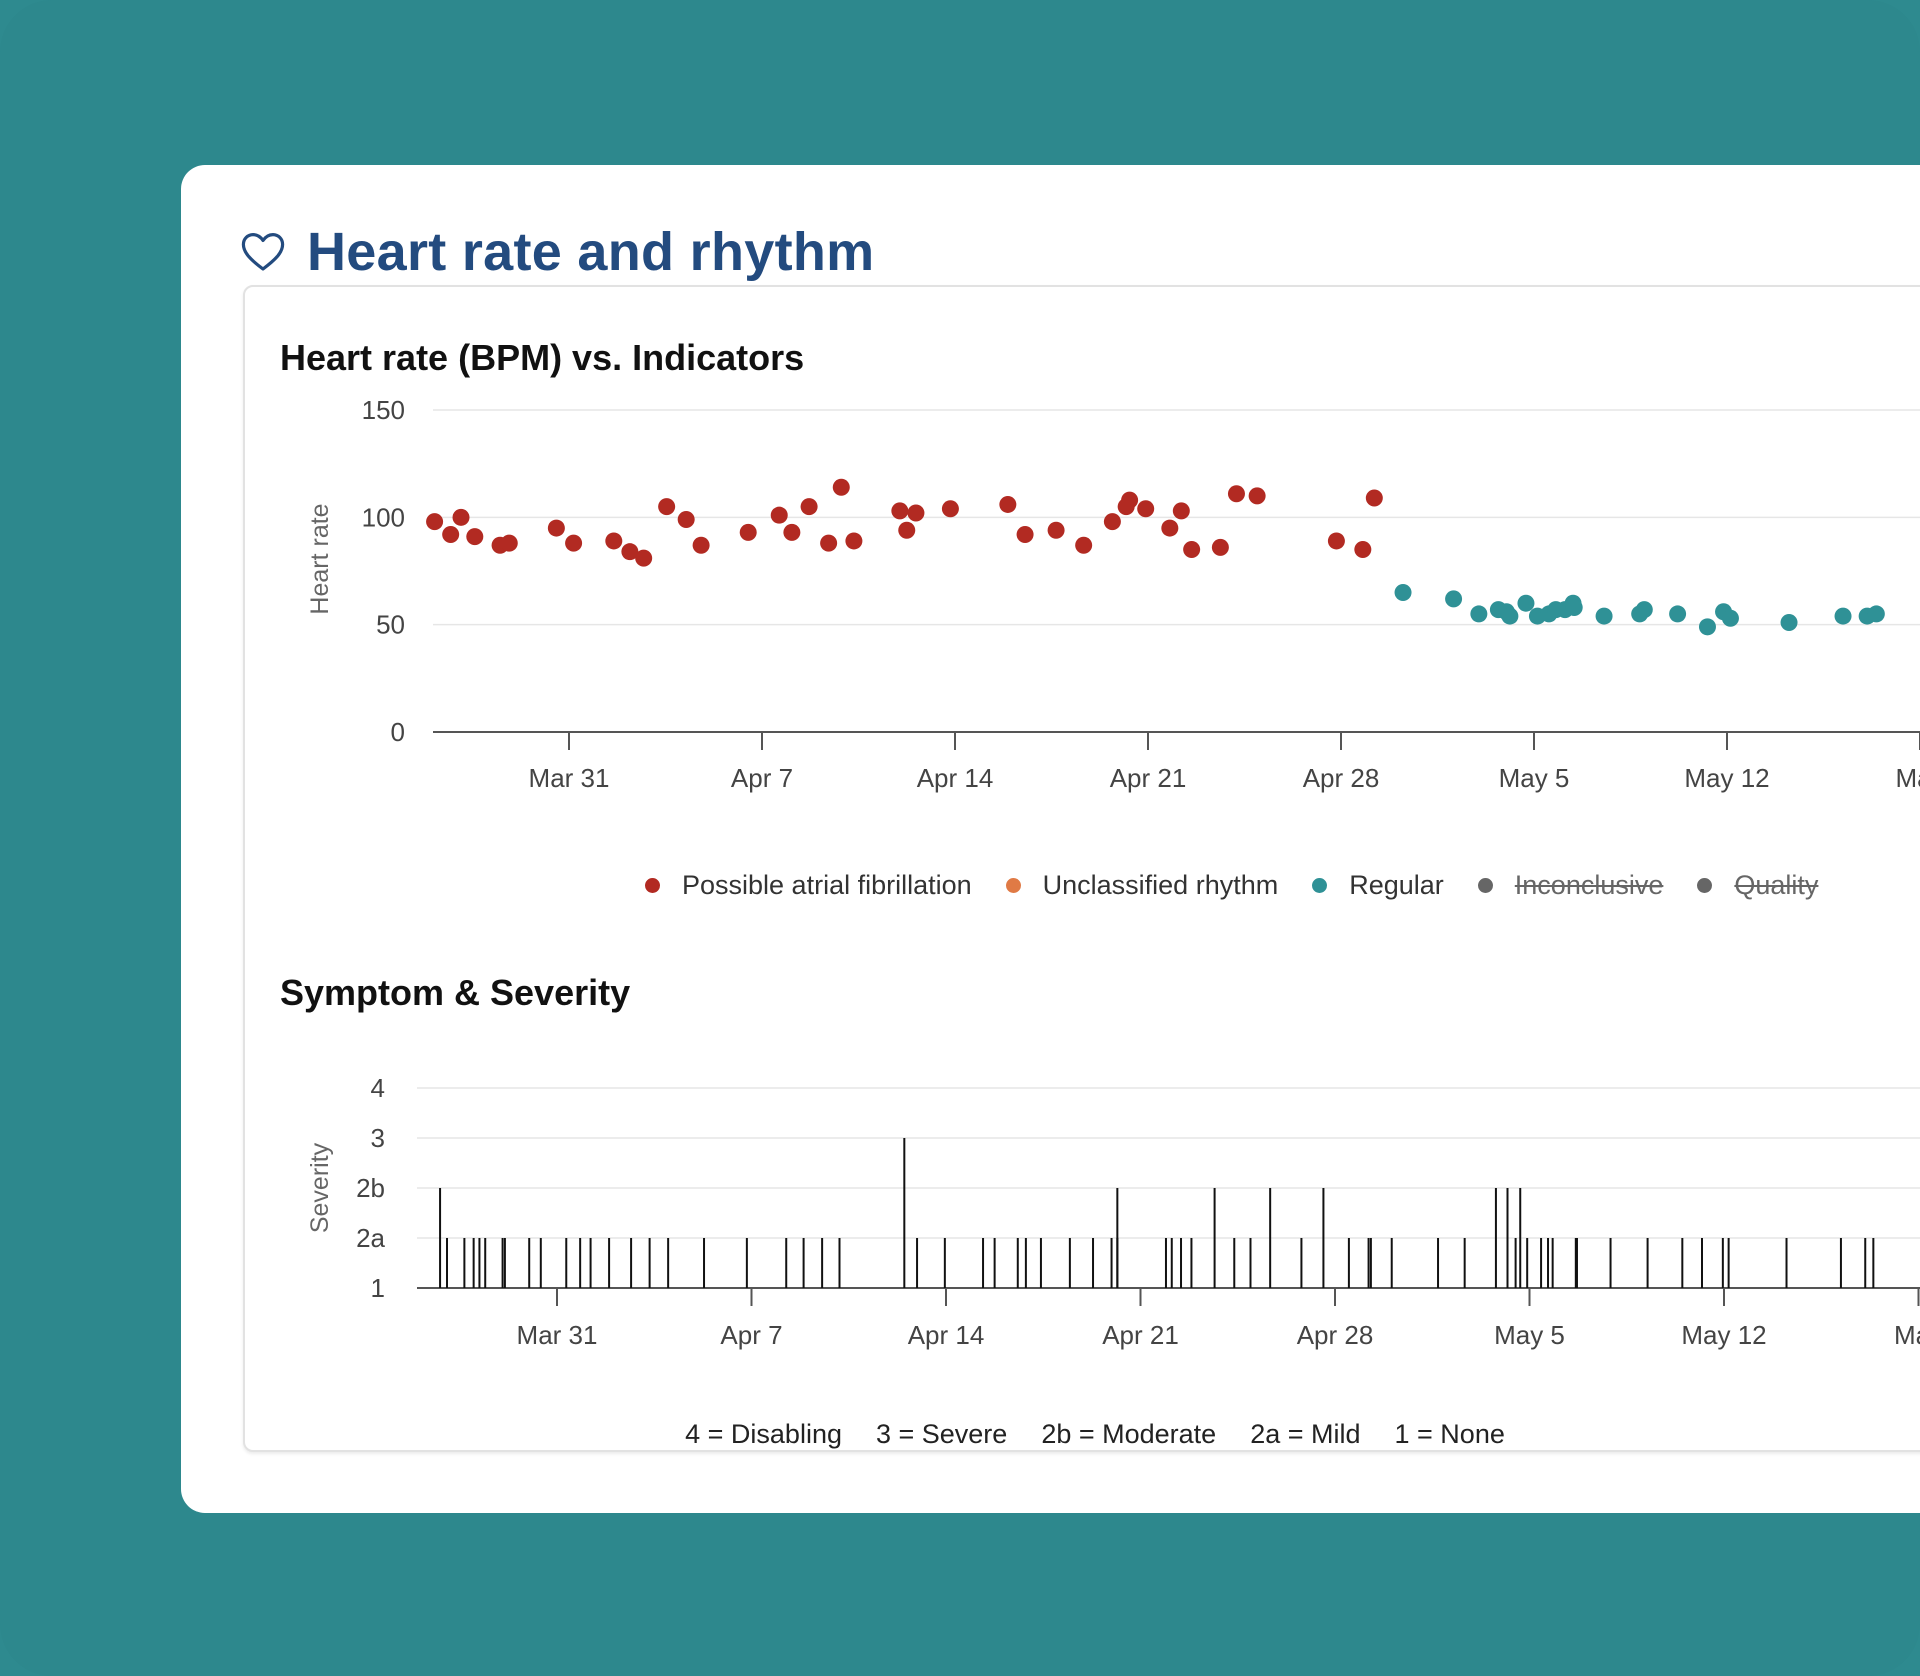 Image resolution: width=1920 pixels, height=1676 pixels. What do you see at coordinates (955, 778) in the screenshot?
I see `hr-x-tick-label: Apr 14` at bounding box center [955, 778].